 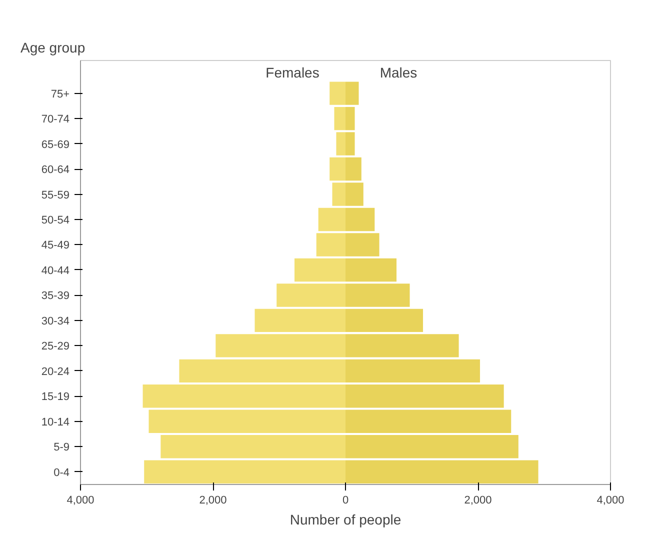 What do you see at coordinates (55, 422) in the screenshot?
I see `y-tick-label: 10-14` at bounding box center [55, 422].